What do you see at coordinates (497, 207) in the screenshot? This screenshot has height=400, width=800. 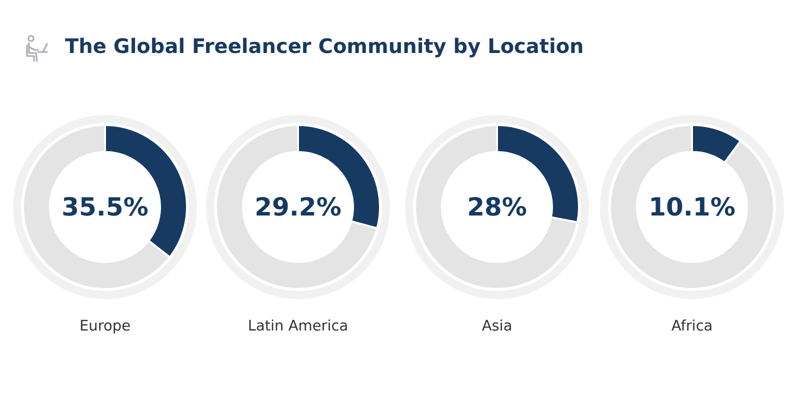 I see `data-label: 28%` at bounding box center [497, 207].